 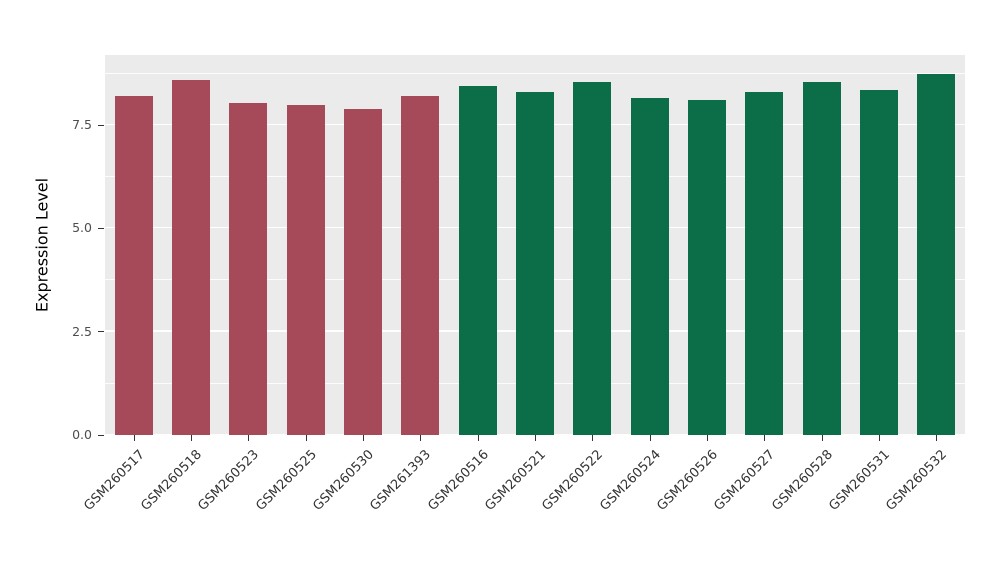 What do you see at coordinates (82, 125) in the screenshot?
I see `y-axis-tick-label: 7.5` at bounding box center [82, 125].